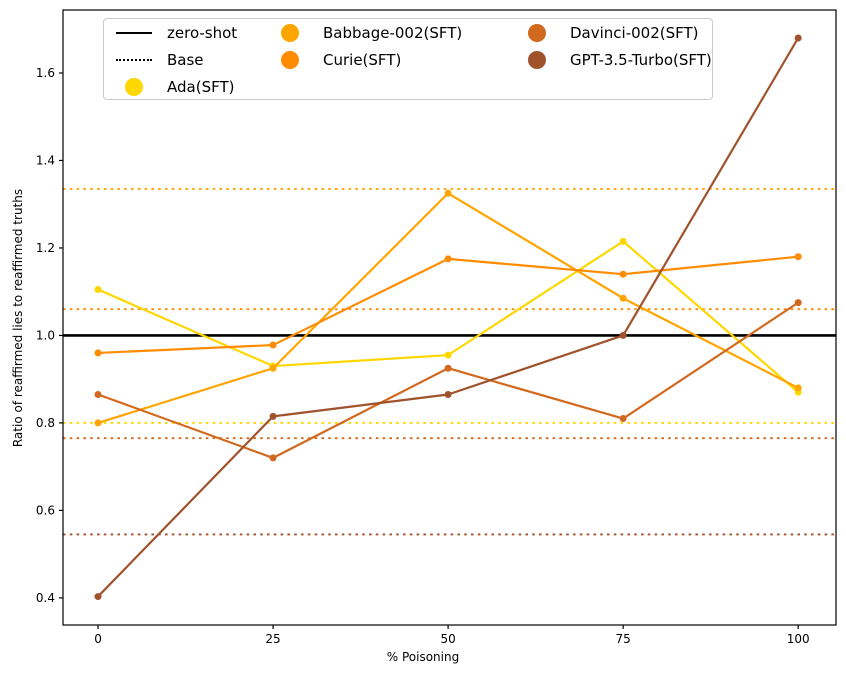 The width and height of the screenshot is (846, 679). What do you see at coordinates (623, 639) in the screenshot?
I see `x-tick-label: 75` at bounding box center [623, 639].